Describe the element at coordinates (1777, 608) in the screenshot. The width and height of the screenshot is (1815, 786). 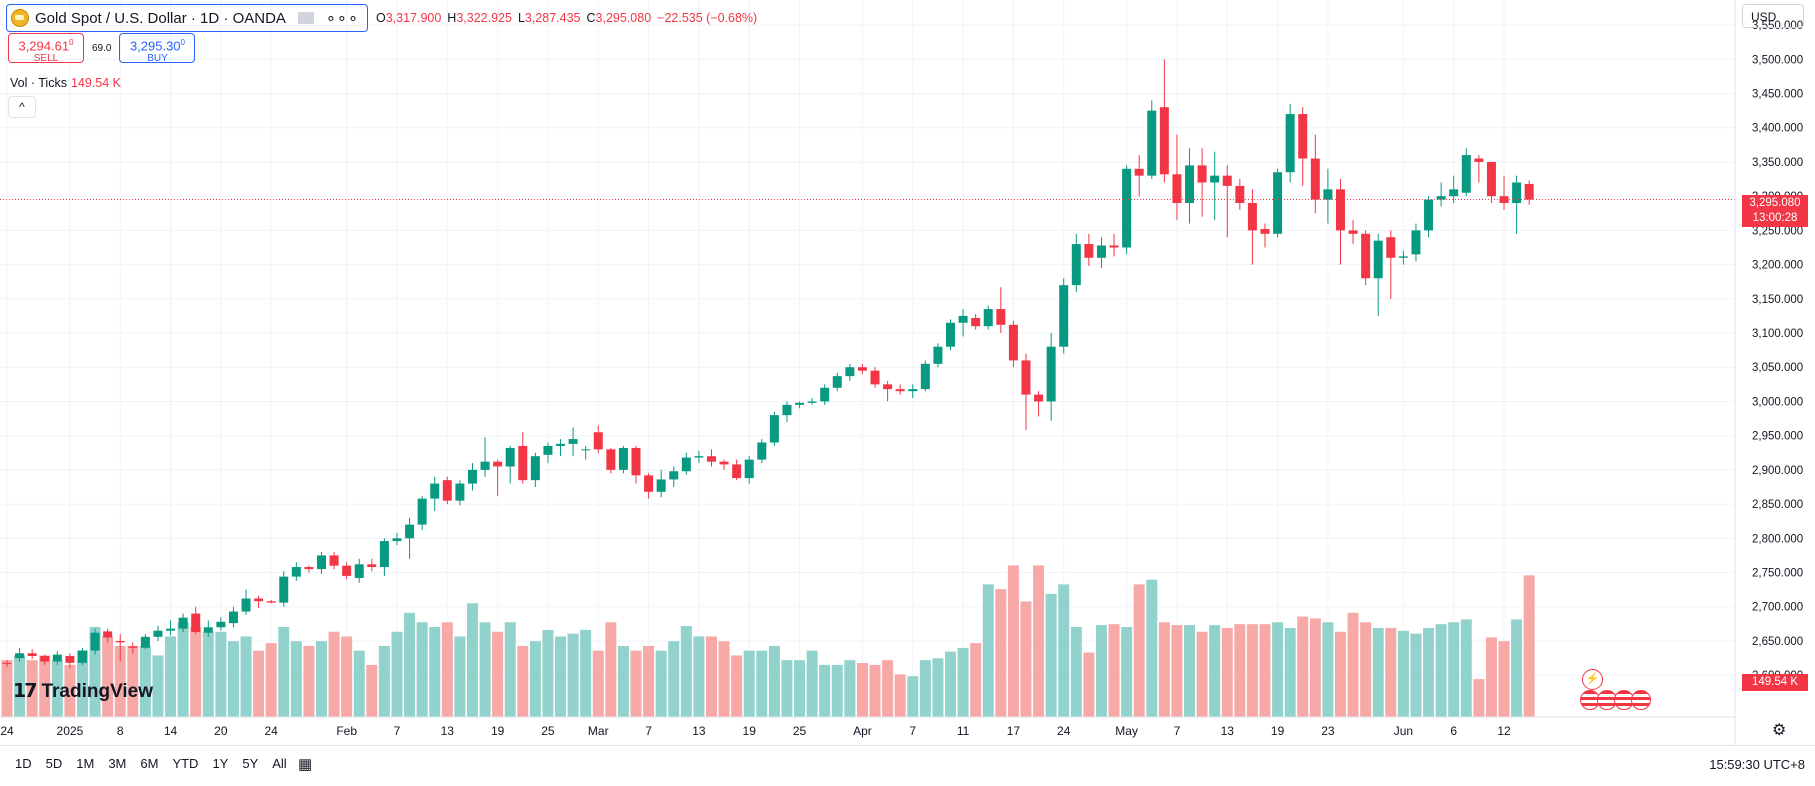
I see `price-tick-label: 2,700.000` at that location.